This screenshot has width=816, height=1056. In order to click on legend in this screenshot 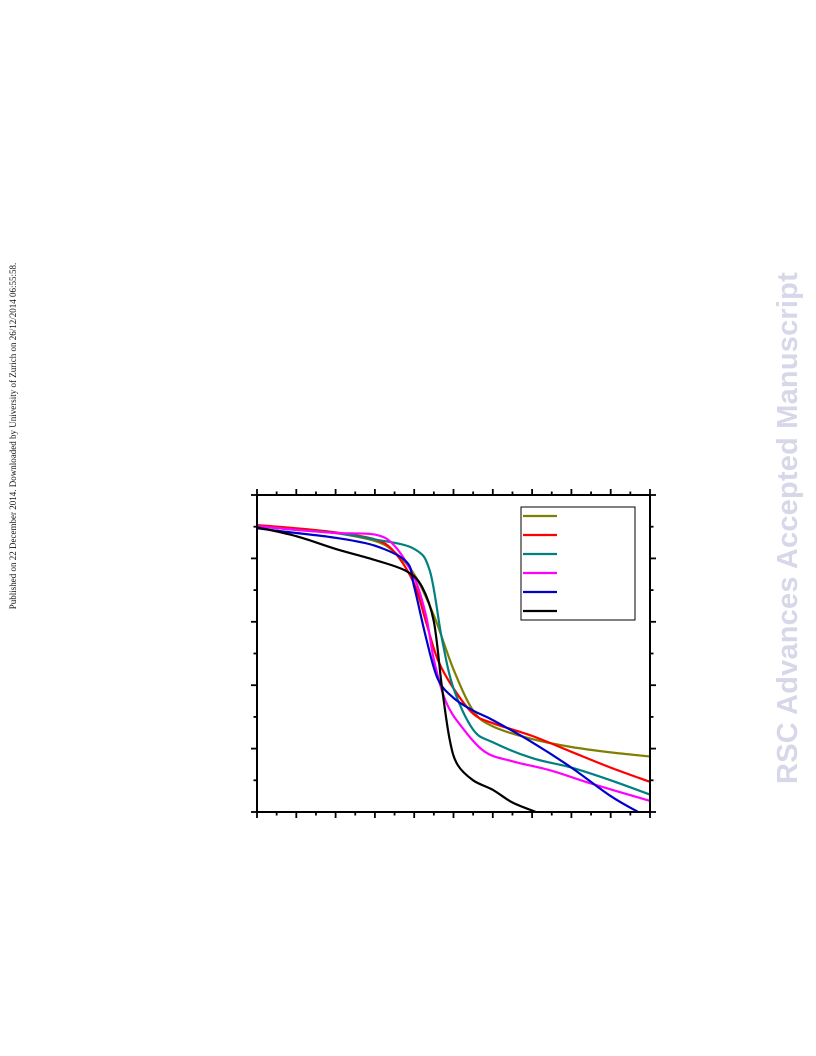, I will do `click(578, 563)`.